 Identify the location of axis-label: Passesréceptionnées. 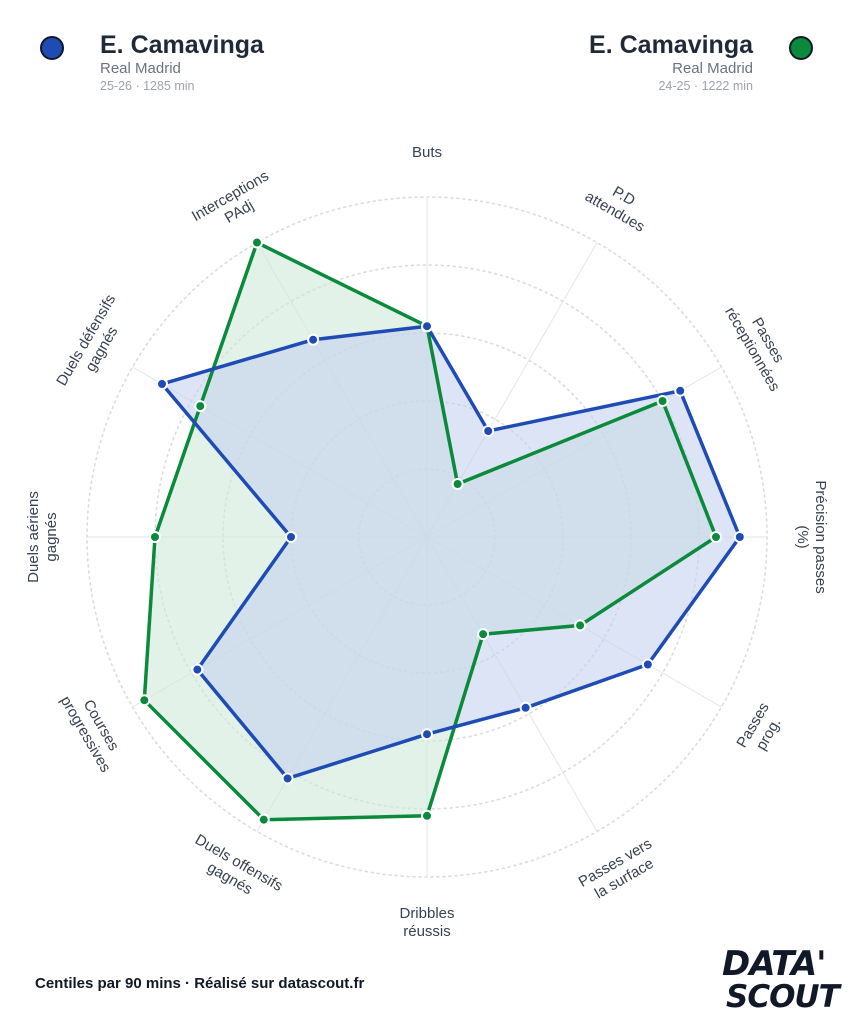
(759, 344).